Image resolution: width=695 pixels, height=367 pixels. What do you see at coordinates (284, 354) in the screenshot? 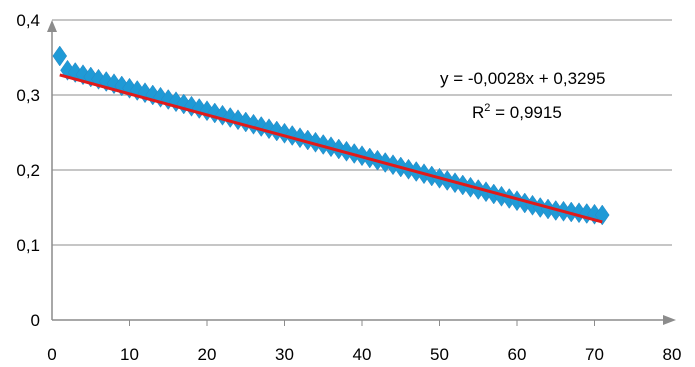
I see `x-tick-label: 30` at bounding box center [284, 354].